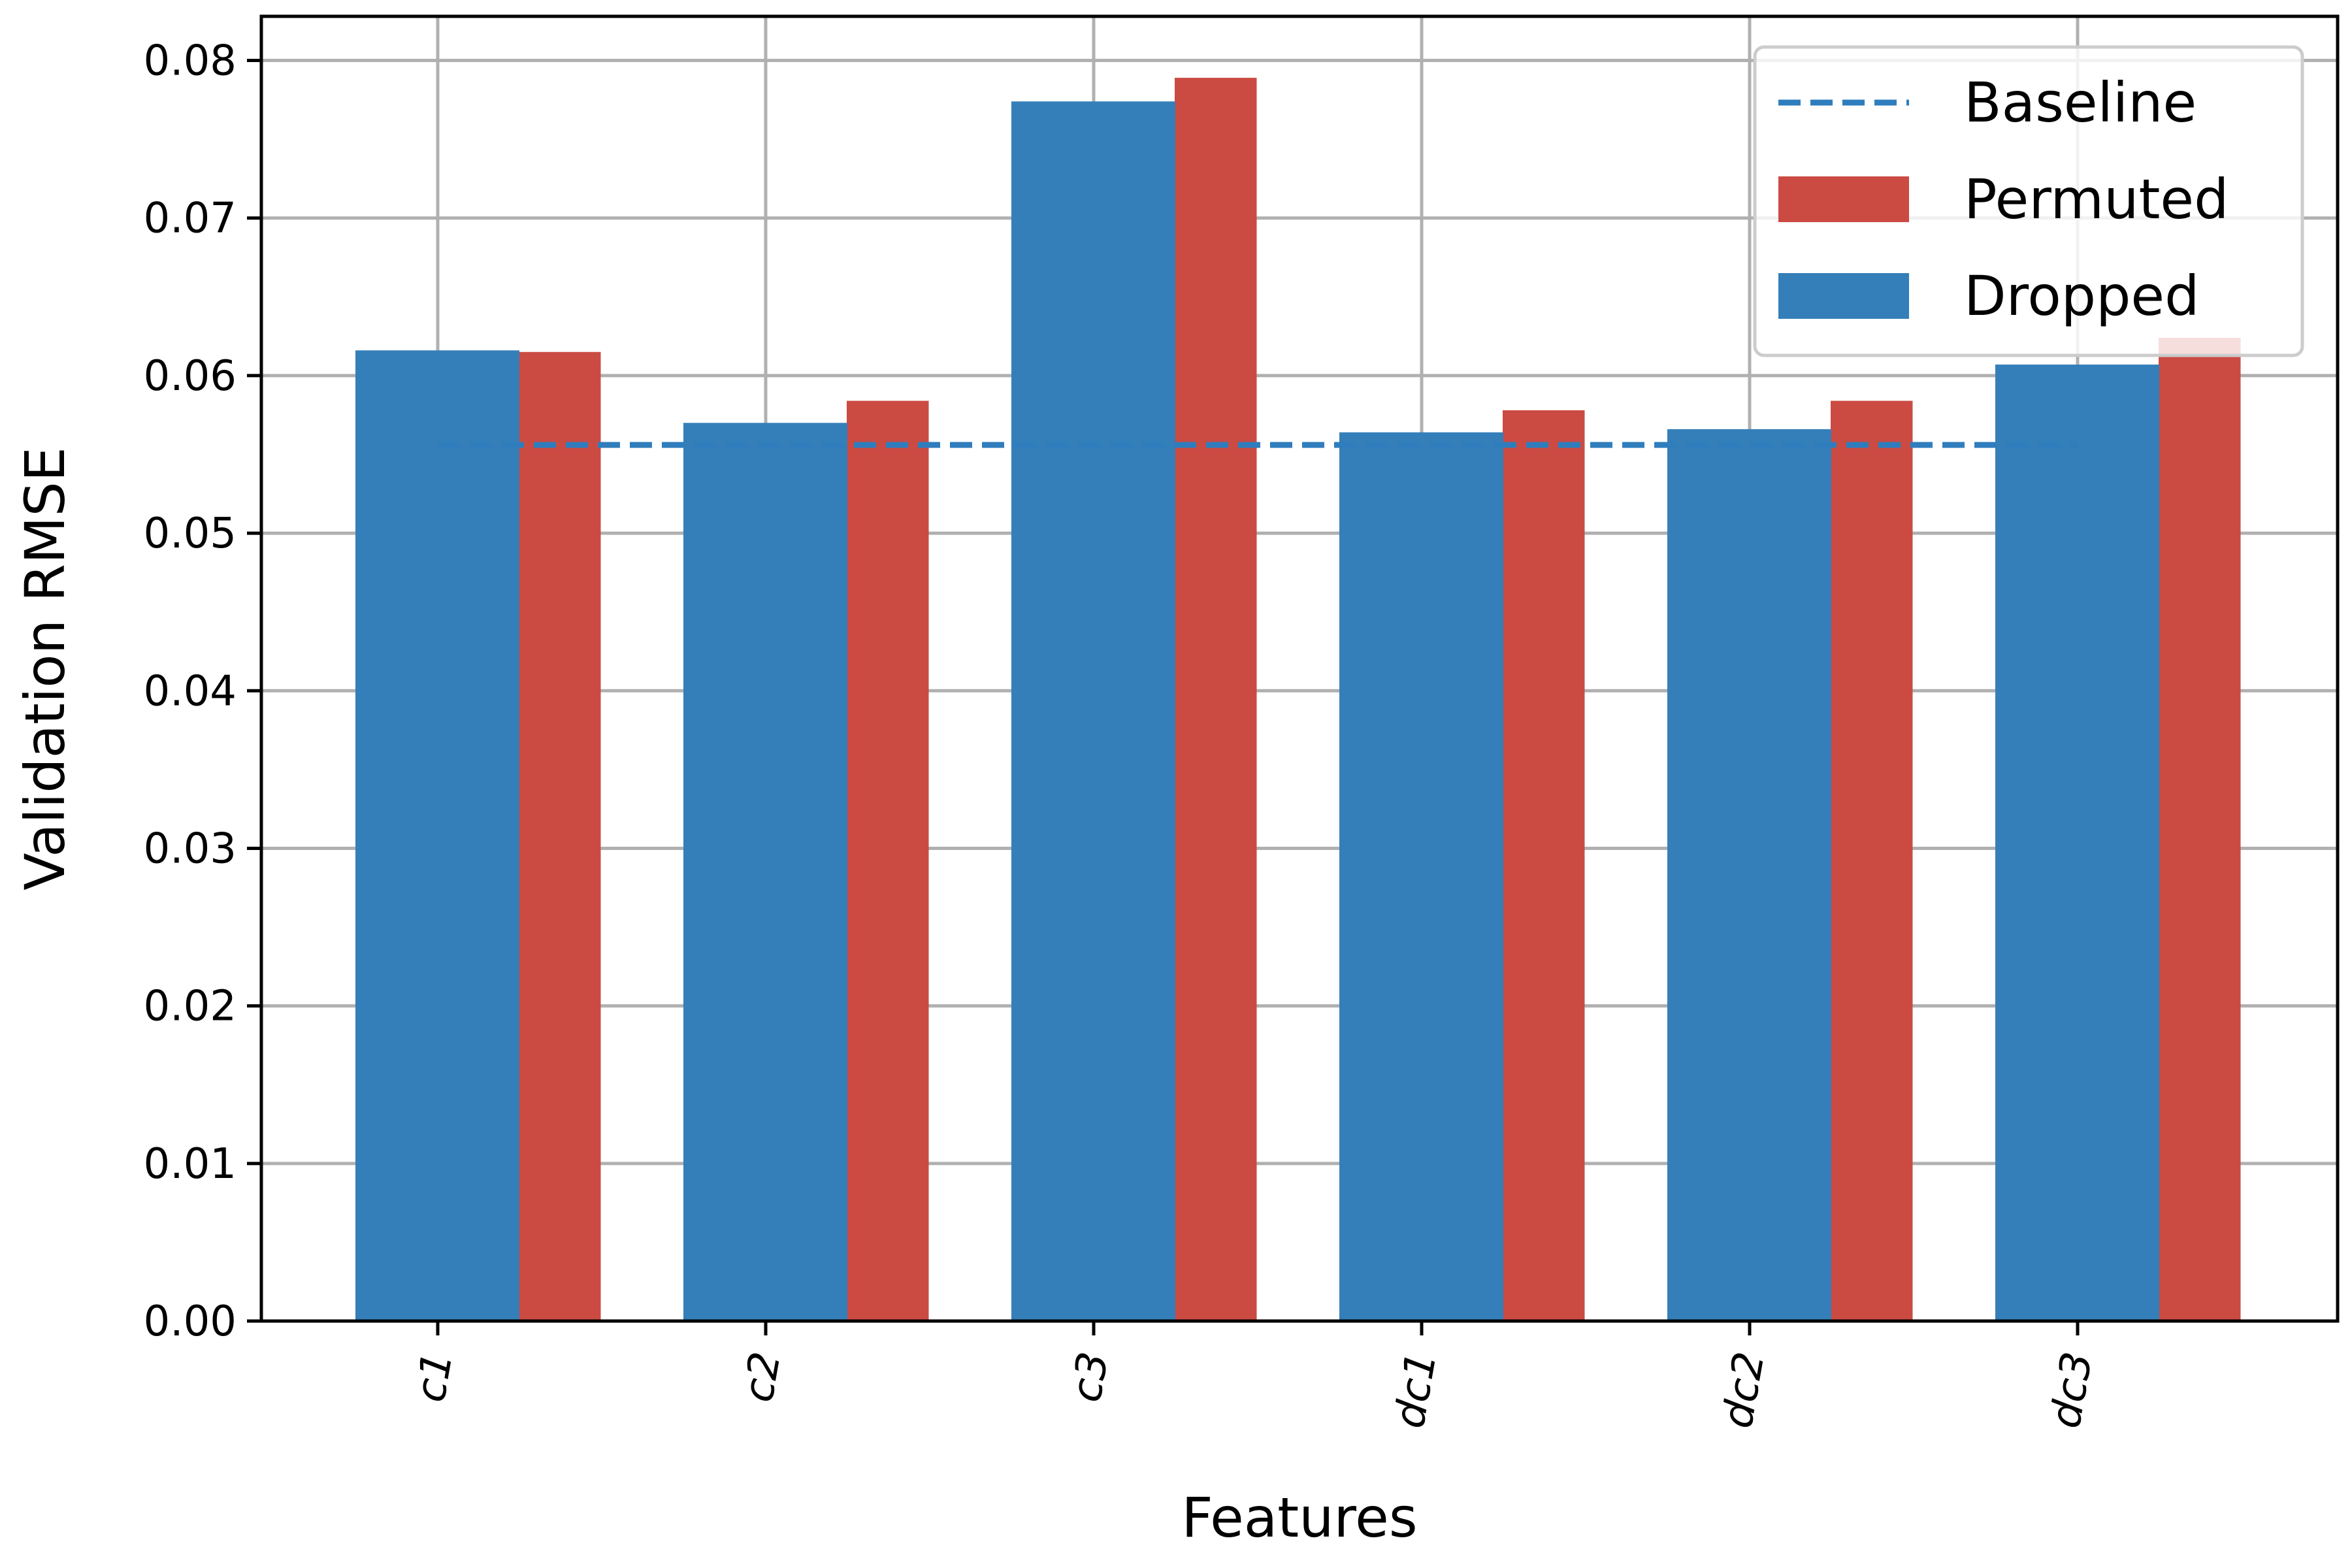  What do you see at coordinates (190, 219) in the screenshot?
I see `y-tick-label: 0.07` at bounding box center [190, 219].